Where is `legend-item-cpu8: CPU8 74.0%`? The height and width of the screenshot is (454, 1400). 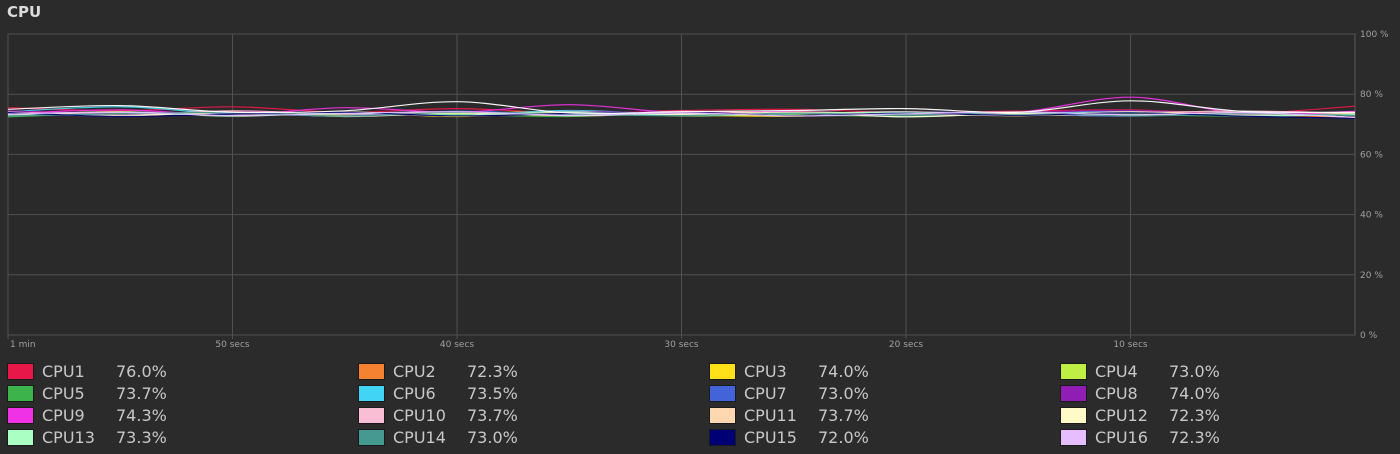 legend-item-cpu8: CPU8 74.0% is located at coordinates (1140, 393).